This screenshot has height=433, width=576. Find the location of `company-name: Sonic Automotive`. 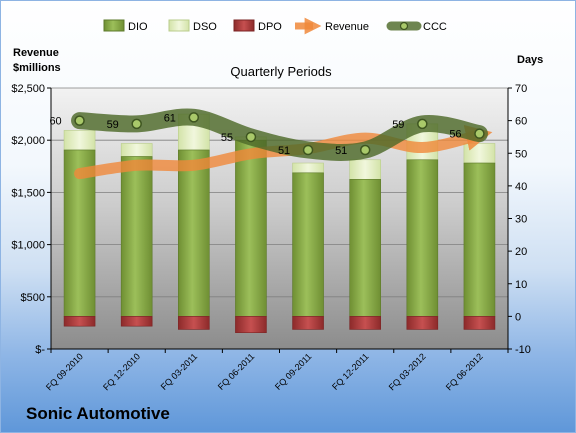

company-name: Sonic Automotive is located at coordinates (98, 413).